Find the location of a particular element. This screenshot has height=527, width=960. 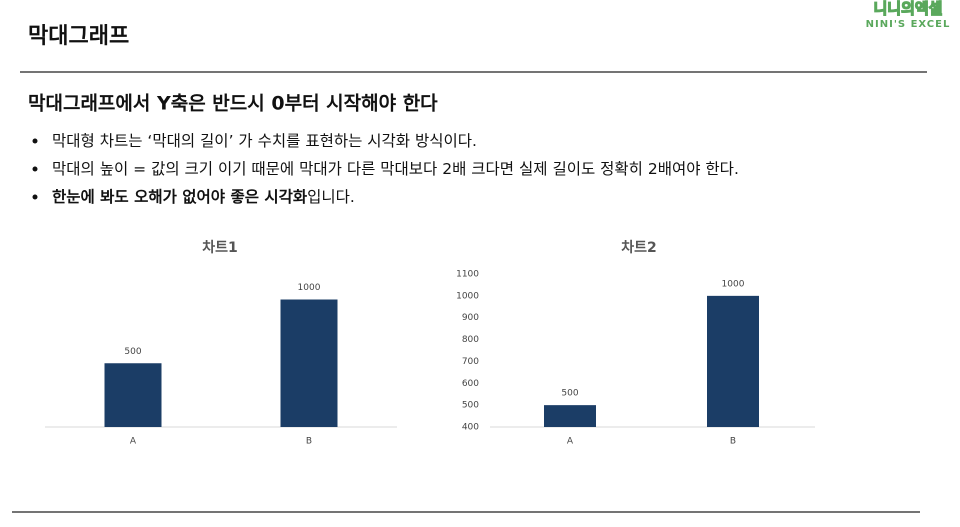

y-tick-label: 1100 is located at coordinates (467, 275).